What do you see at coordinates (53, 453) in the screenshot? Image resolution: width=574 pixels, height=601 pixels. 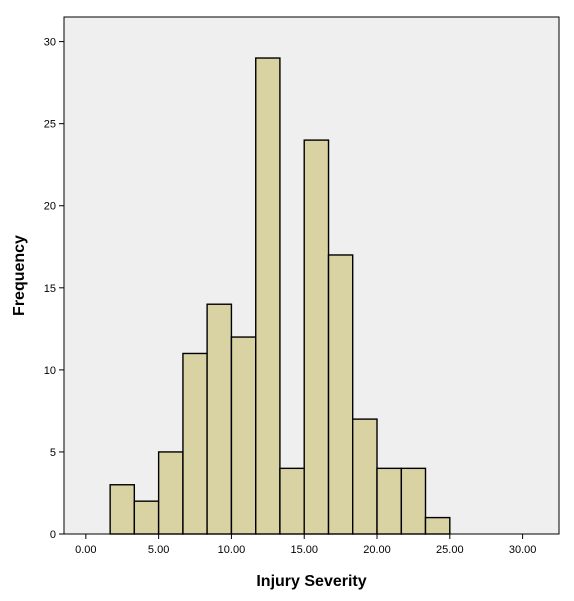 I see `y-tick-label: 5` at bounding box center [53, 453].